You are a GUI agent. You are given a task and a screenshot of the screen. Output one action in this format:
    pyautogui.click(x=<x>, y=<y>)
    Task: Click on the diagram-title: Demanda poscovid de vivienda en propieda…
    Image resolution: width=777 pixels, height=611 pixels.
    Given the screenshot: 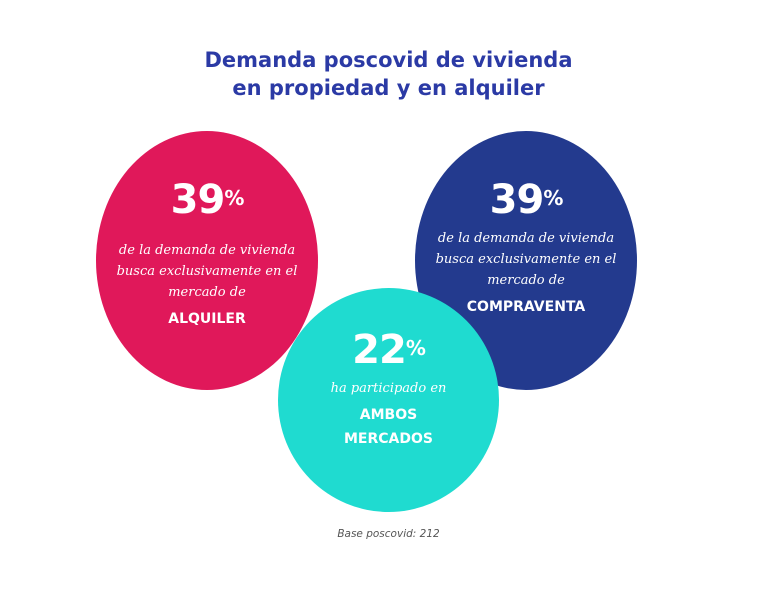 What is the action you would take?
    pyautogui.click(x=388, y=74)
    